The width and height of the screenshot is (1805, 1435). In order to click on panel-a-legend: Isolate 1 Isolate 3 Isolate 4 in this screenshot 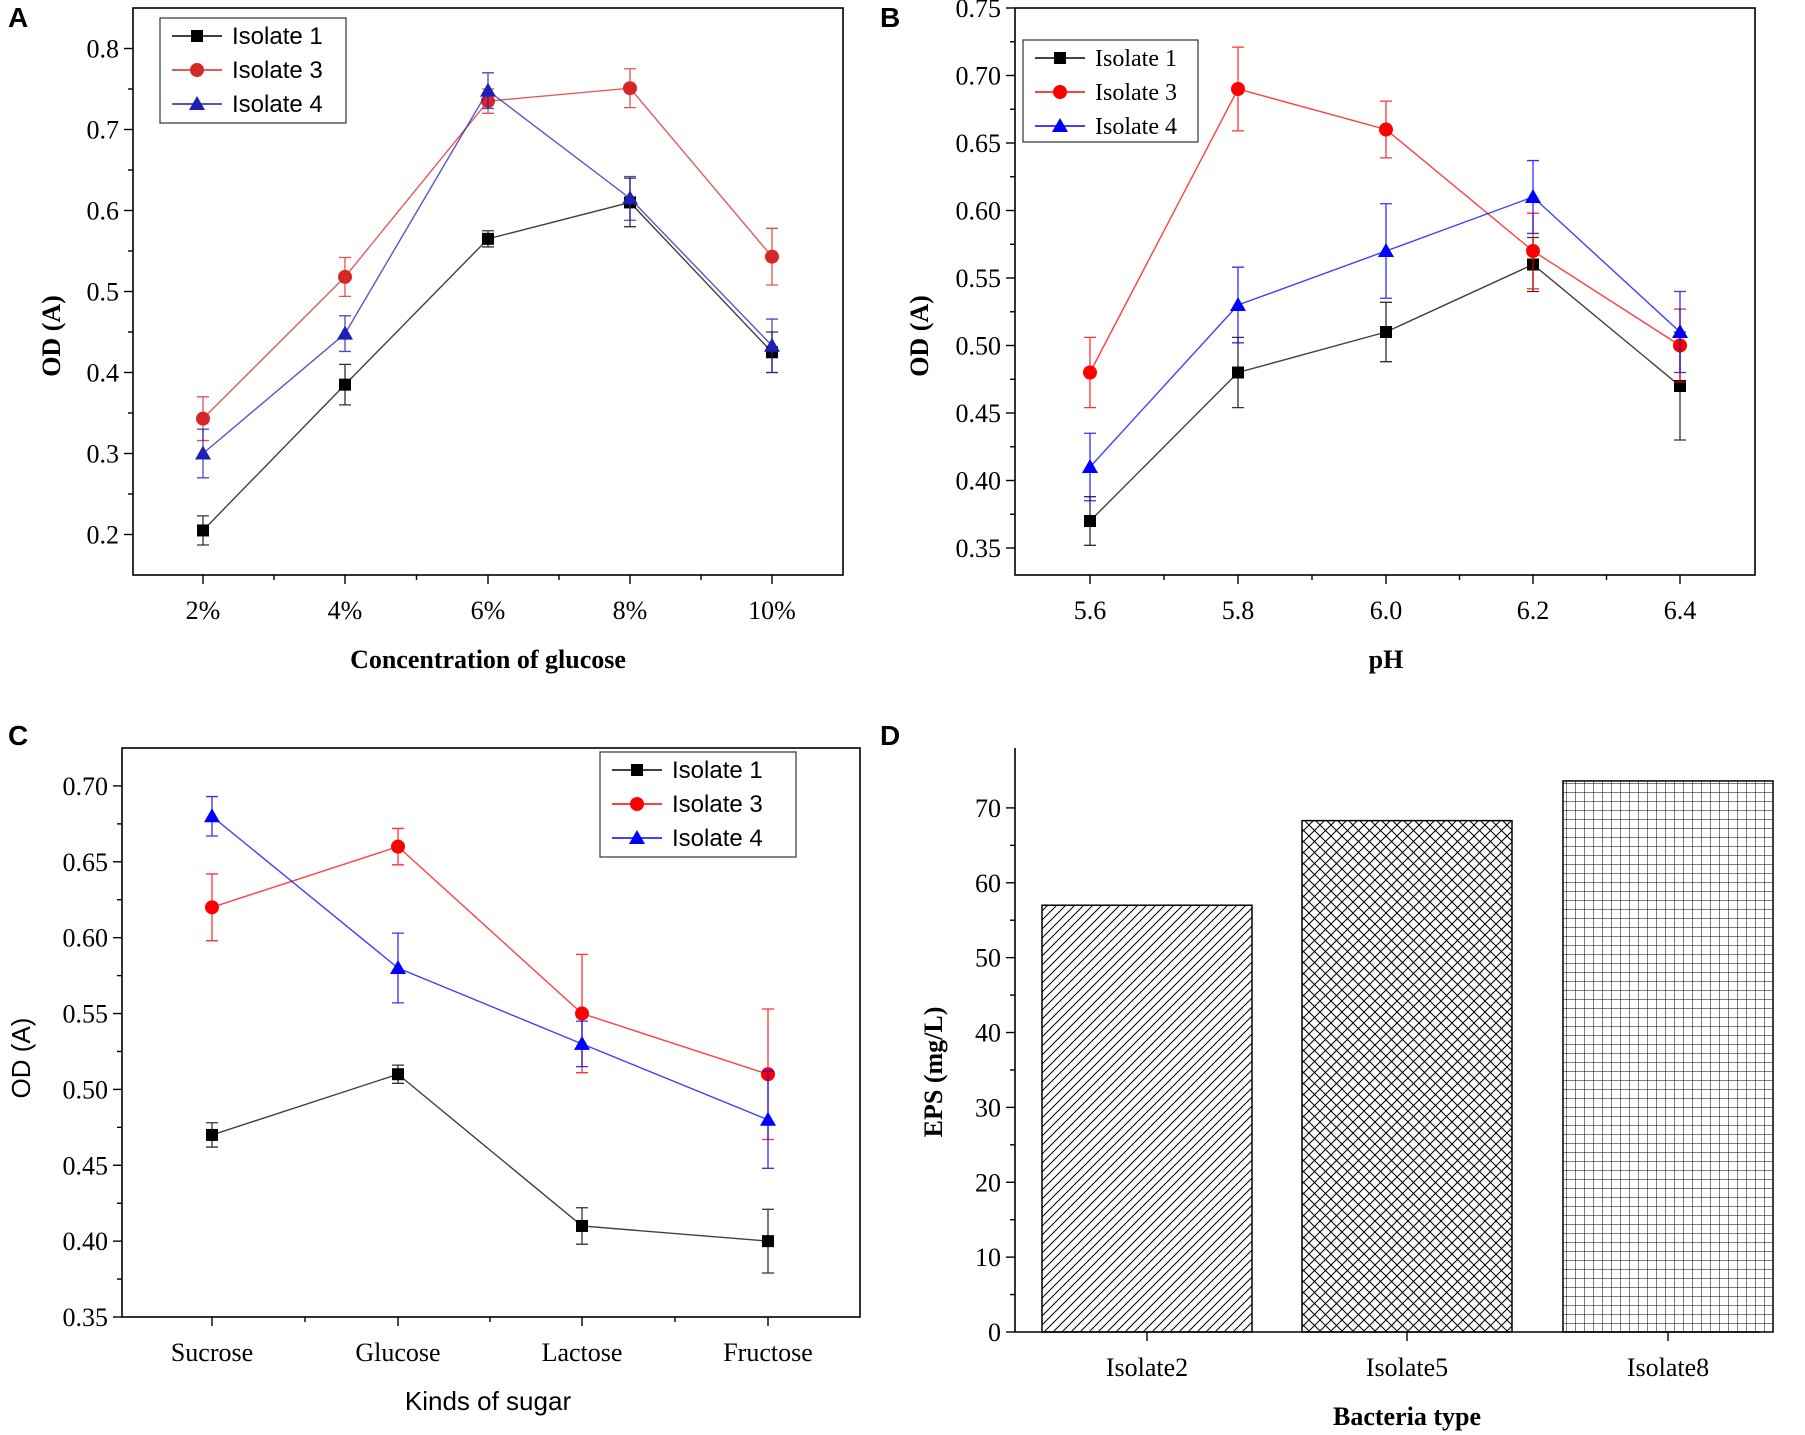, I will do `click(253, 70)`.